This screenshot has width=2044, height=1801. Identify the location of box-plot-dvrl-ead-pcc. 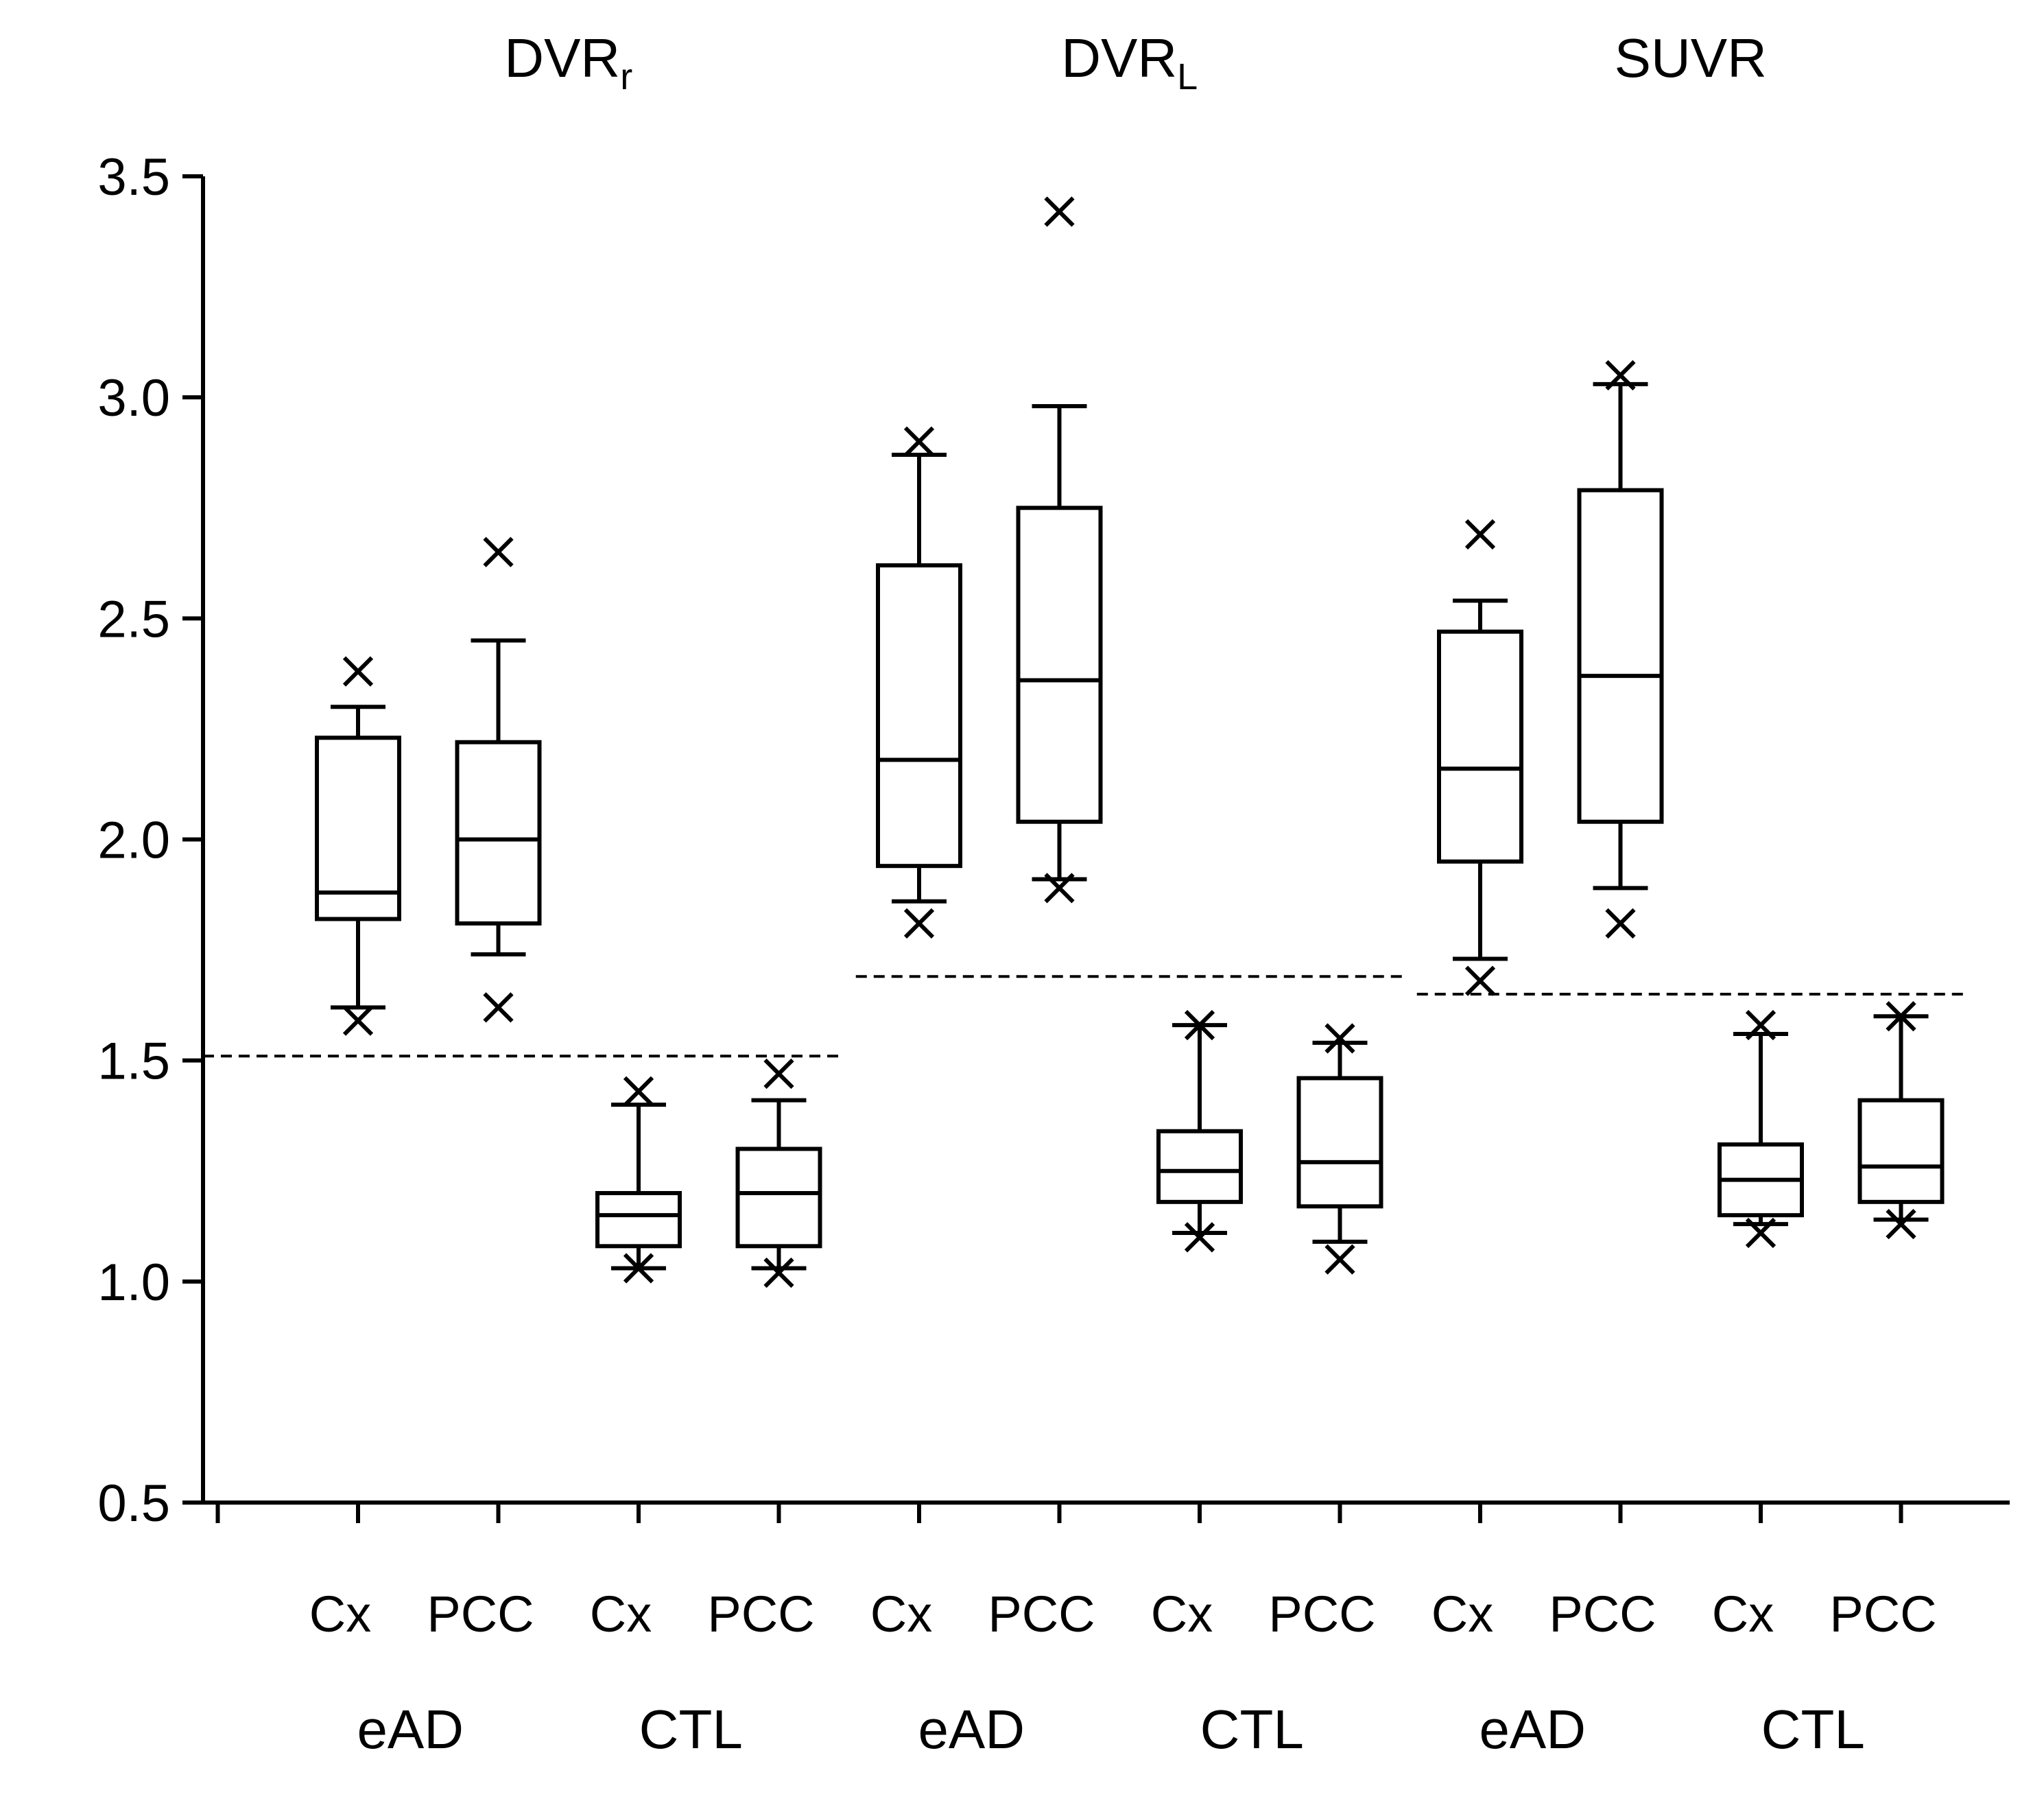
(1059, 550).